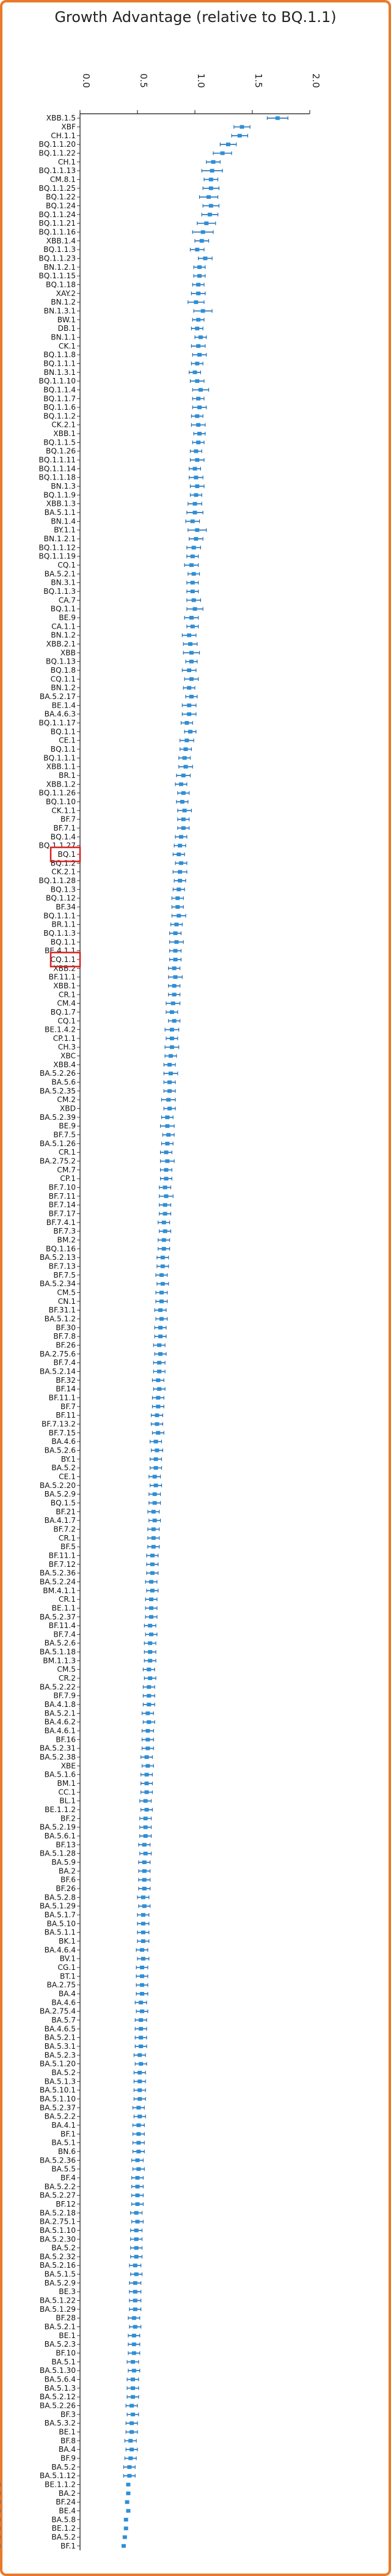 This screenshot has height=2576, width=391. I want to click on y-tick-label: CK.2.1, so click(63, 872).